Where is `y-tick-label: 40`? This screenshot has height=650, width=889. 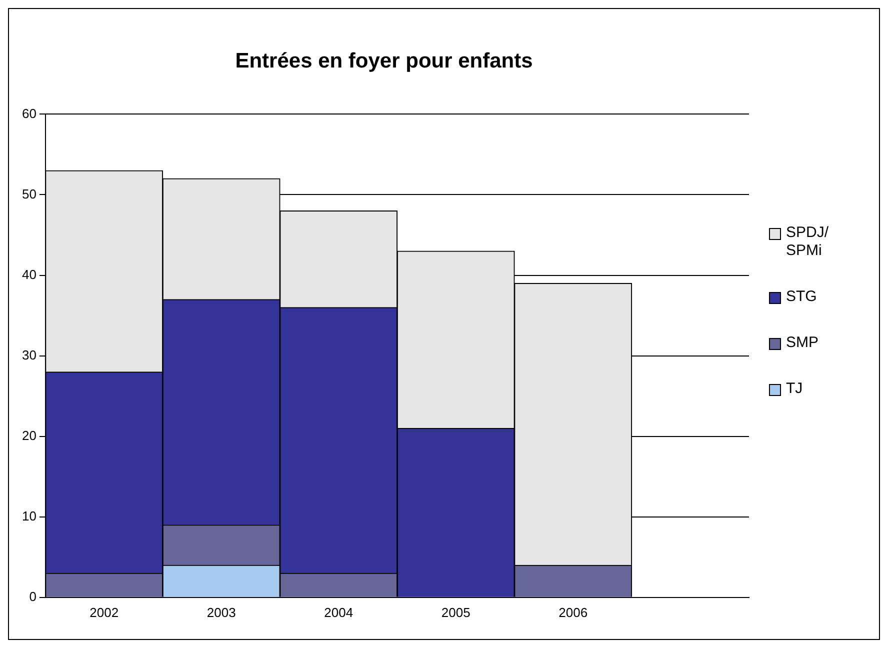 y-tick-label: 40 is located at coordinates (29, 274).